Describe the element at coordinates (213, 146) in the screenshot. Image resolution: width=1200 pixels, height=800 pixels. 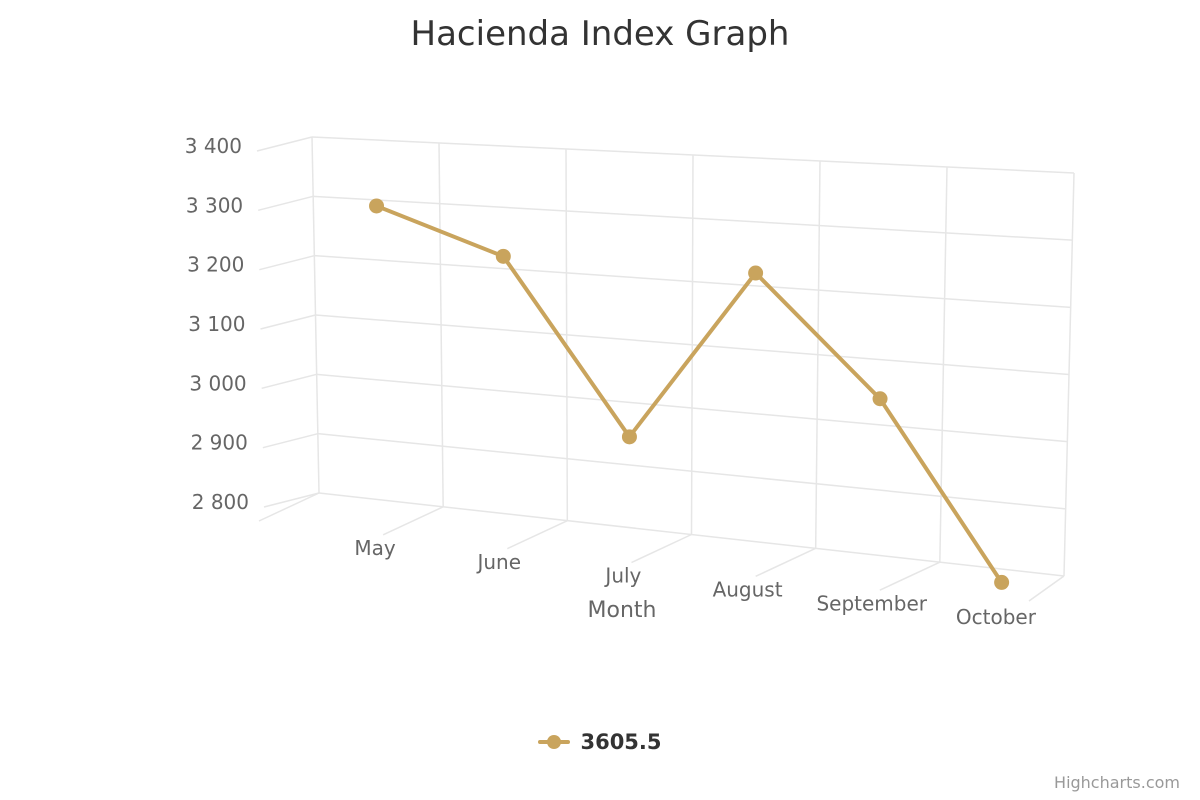
I see `y-tick-label: 3 400` at that location.